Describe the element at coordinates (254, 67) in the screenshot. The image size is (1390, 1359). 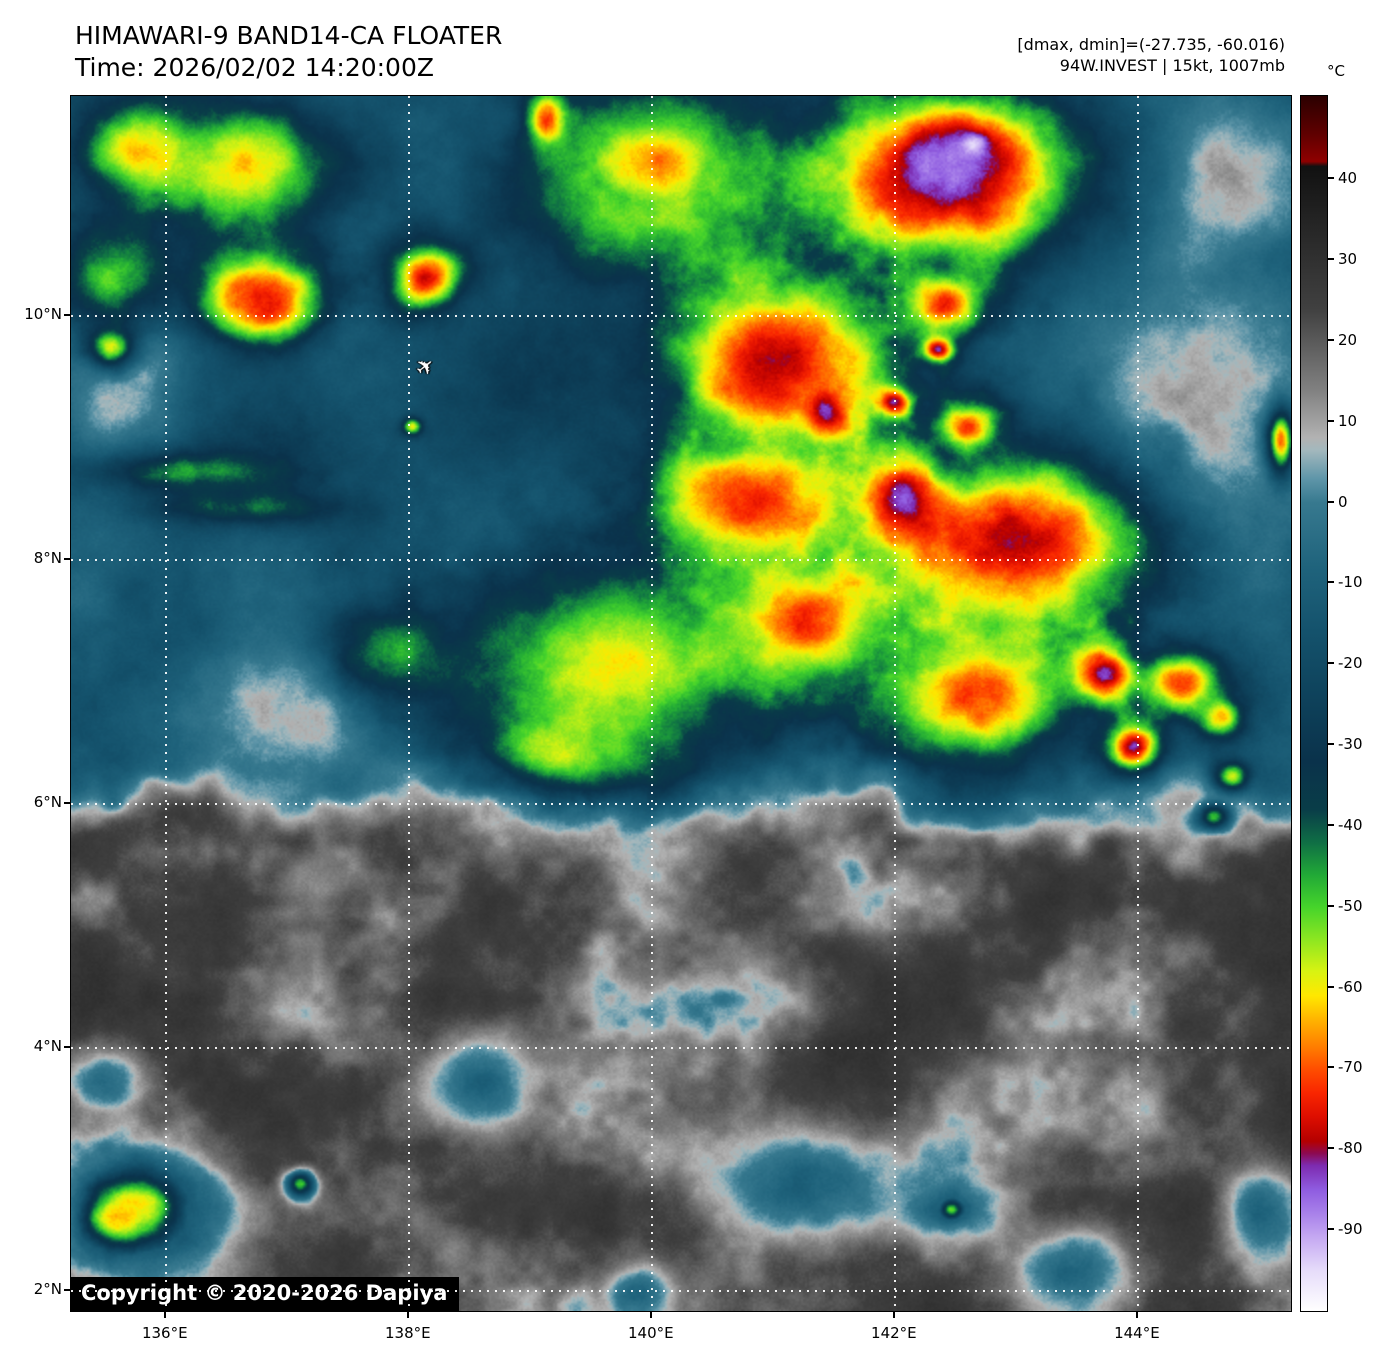
I see `product-time: Time: 2026/02/02 14:20:00Z` at that location.